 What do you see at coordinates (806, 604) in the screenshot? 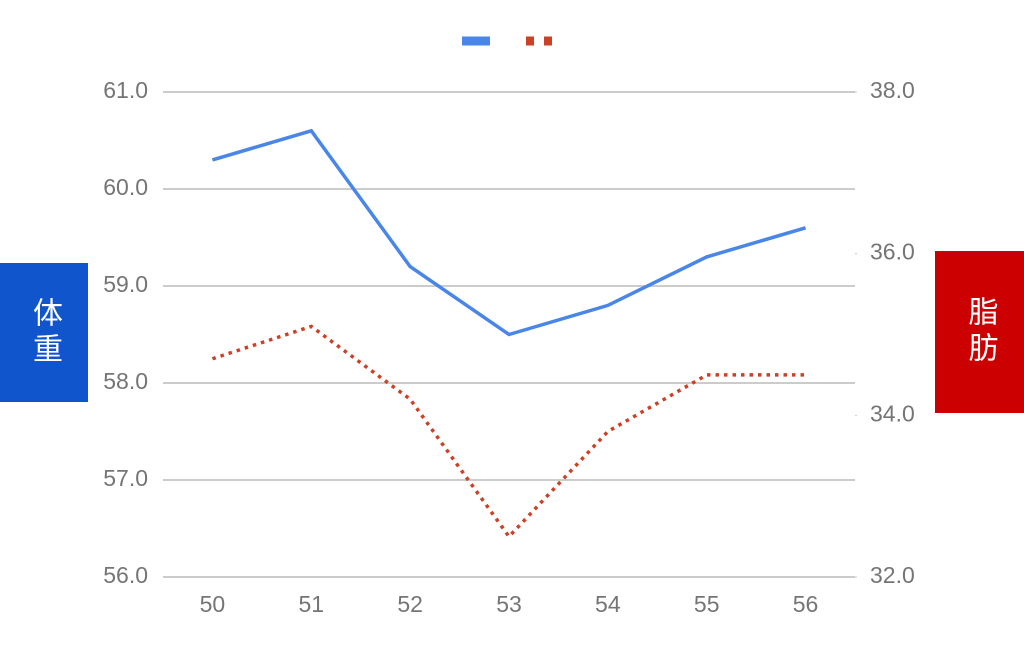
I see `x-tick-label: 56` at bounding box center [806, 604].